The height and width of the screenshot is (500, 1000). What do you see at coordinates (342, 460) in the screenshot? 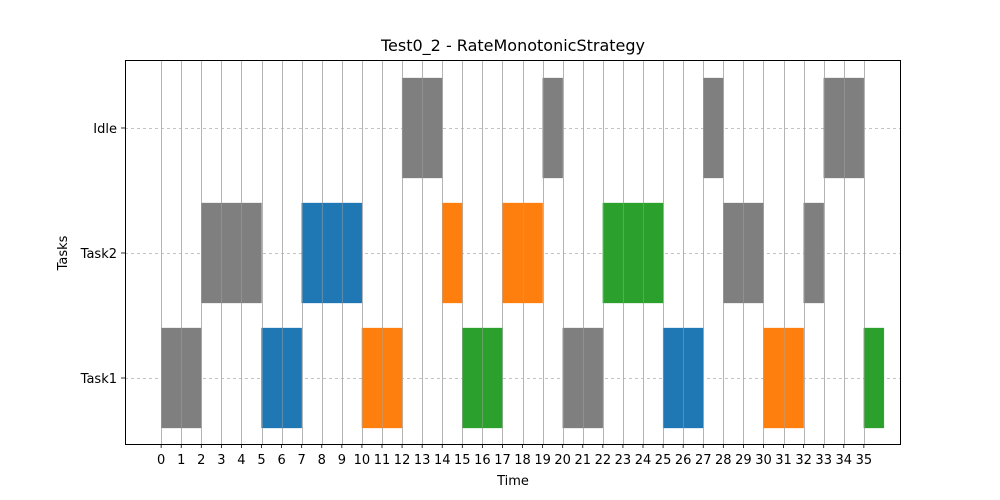
I see `x-tick-label: 9` at bounding box center [342, 460].